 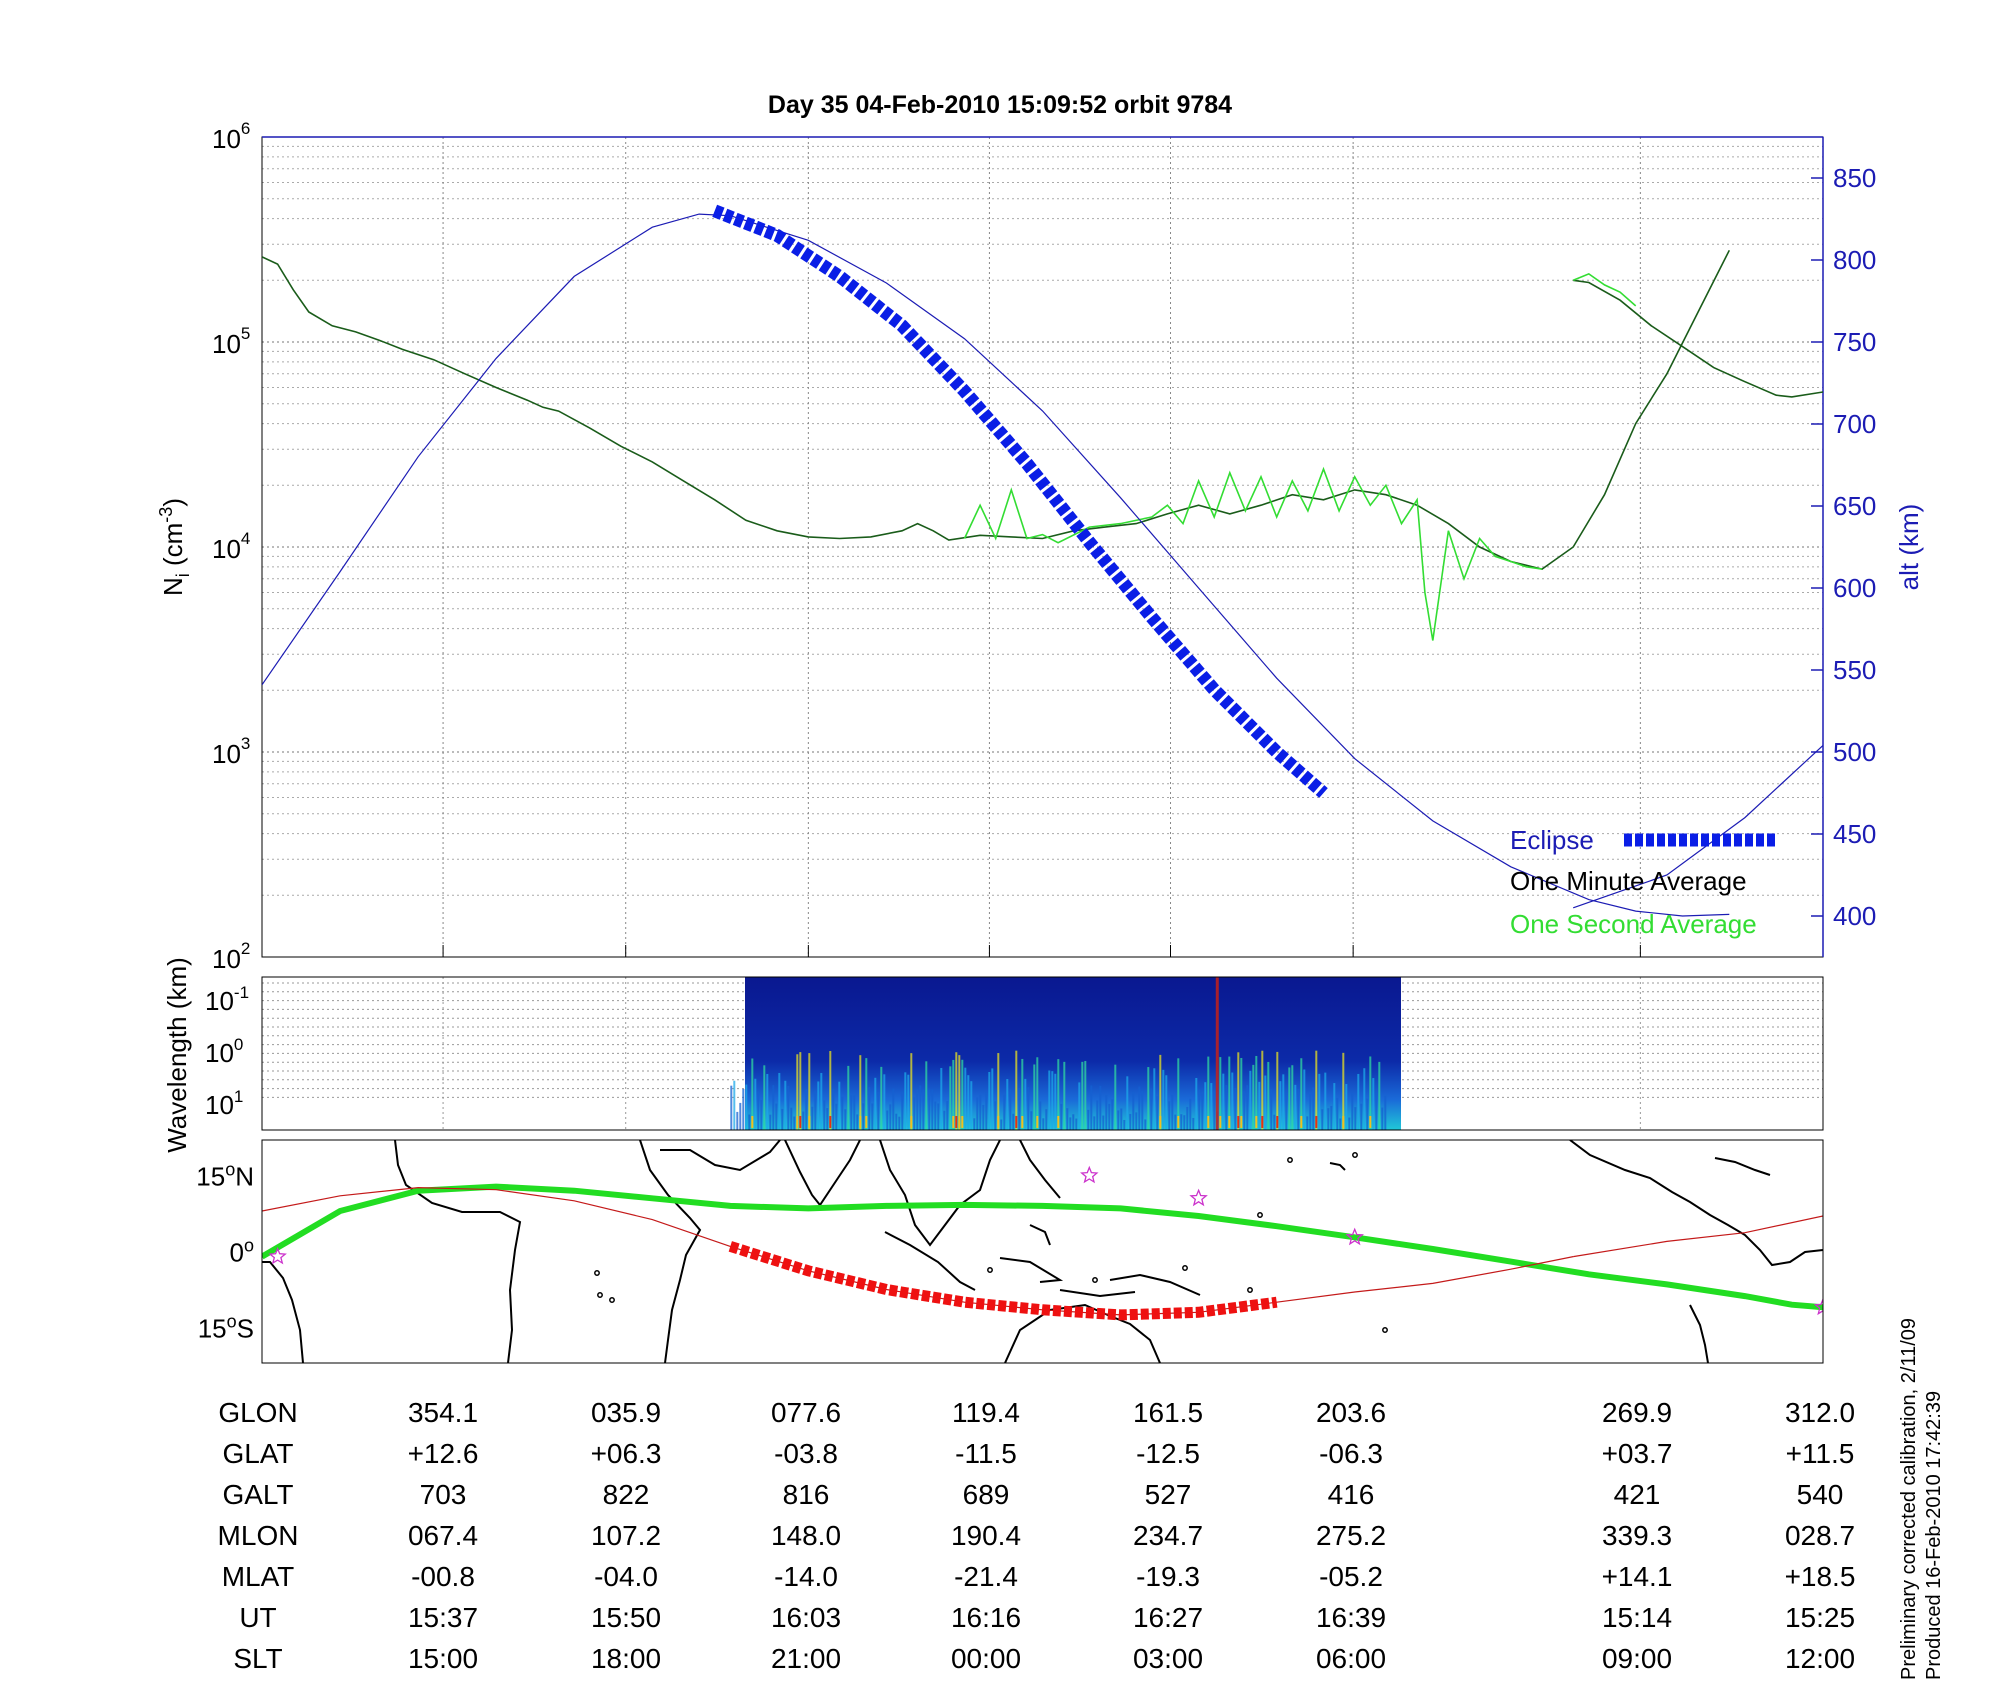 What do you see at coordinates (720, 1156) in the screenshot?
I see `coastline-arabia` at bounding box center [720, 1156].